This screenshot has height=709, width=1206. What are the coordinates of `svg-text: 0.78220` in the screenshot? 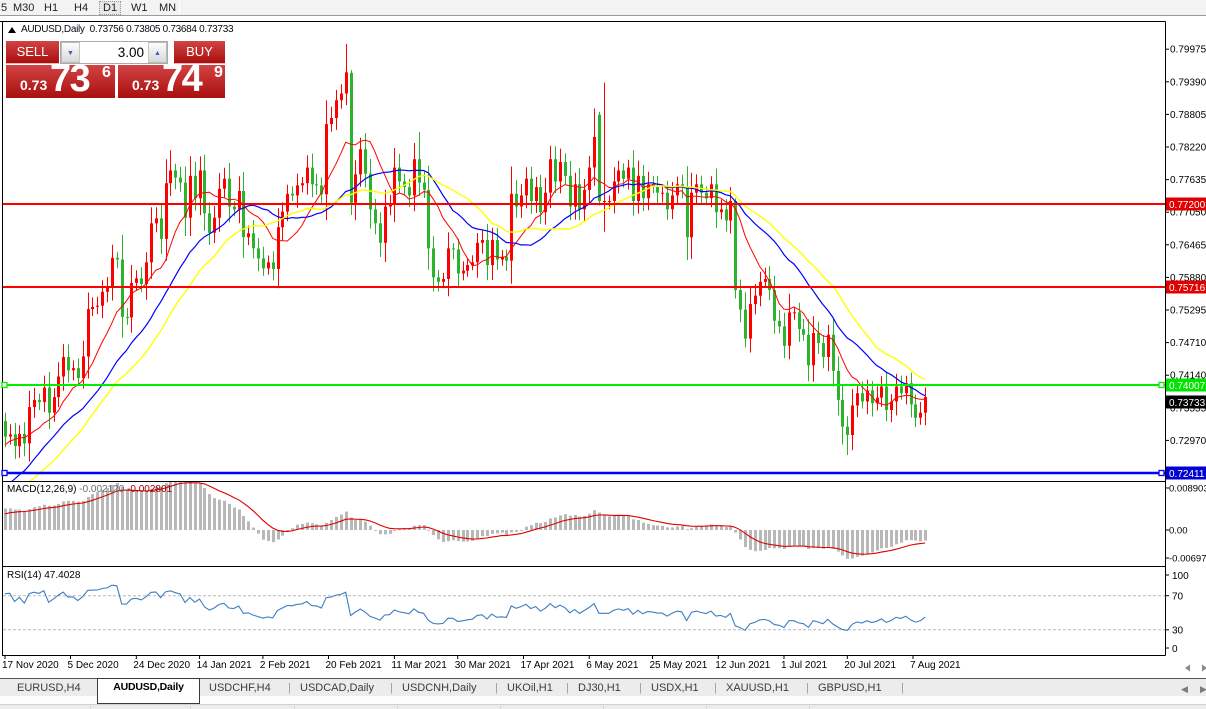 It's located at (1188, 148).